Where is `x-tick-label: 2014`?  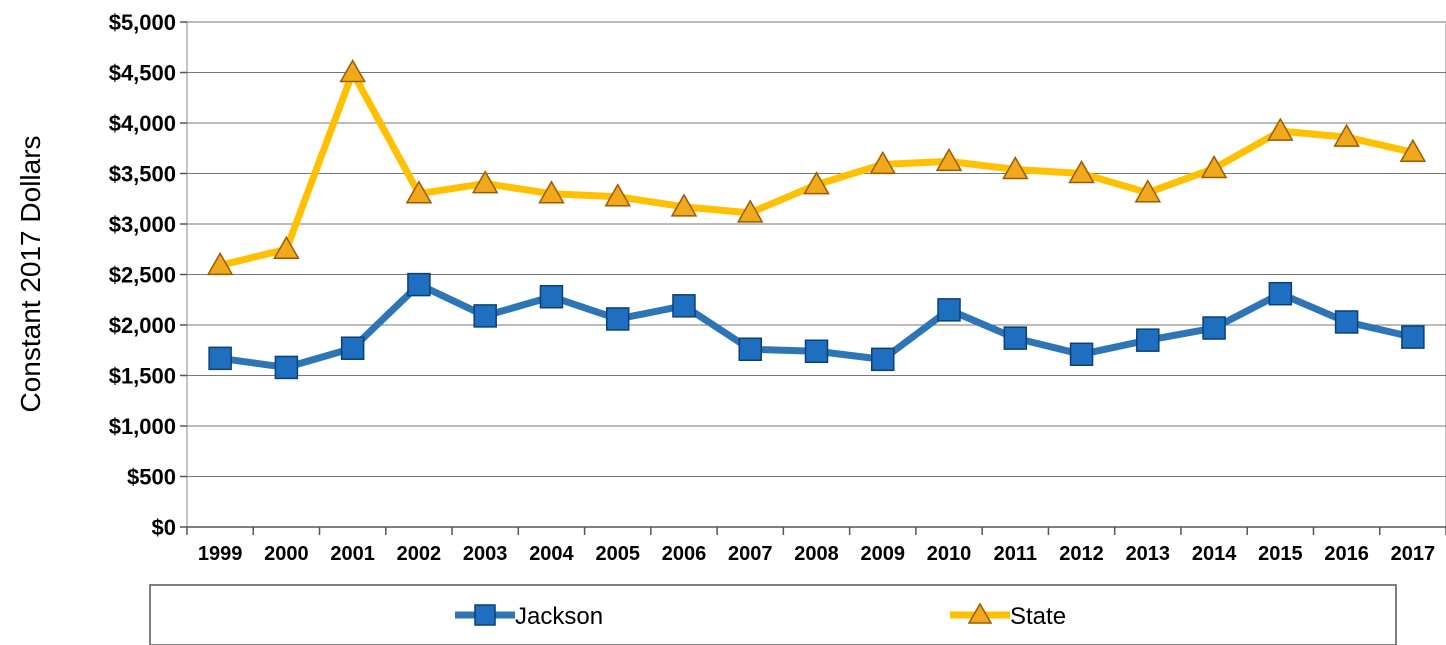
x-tick-label: 2014 is located at coordinates (1214, 554).